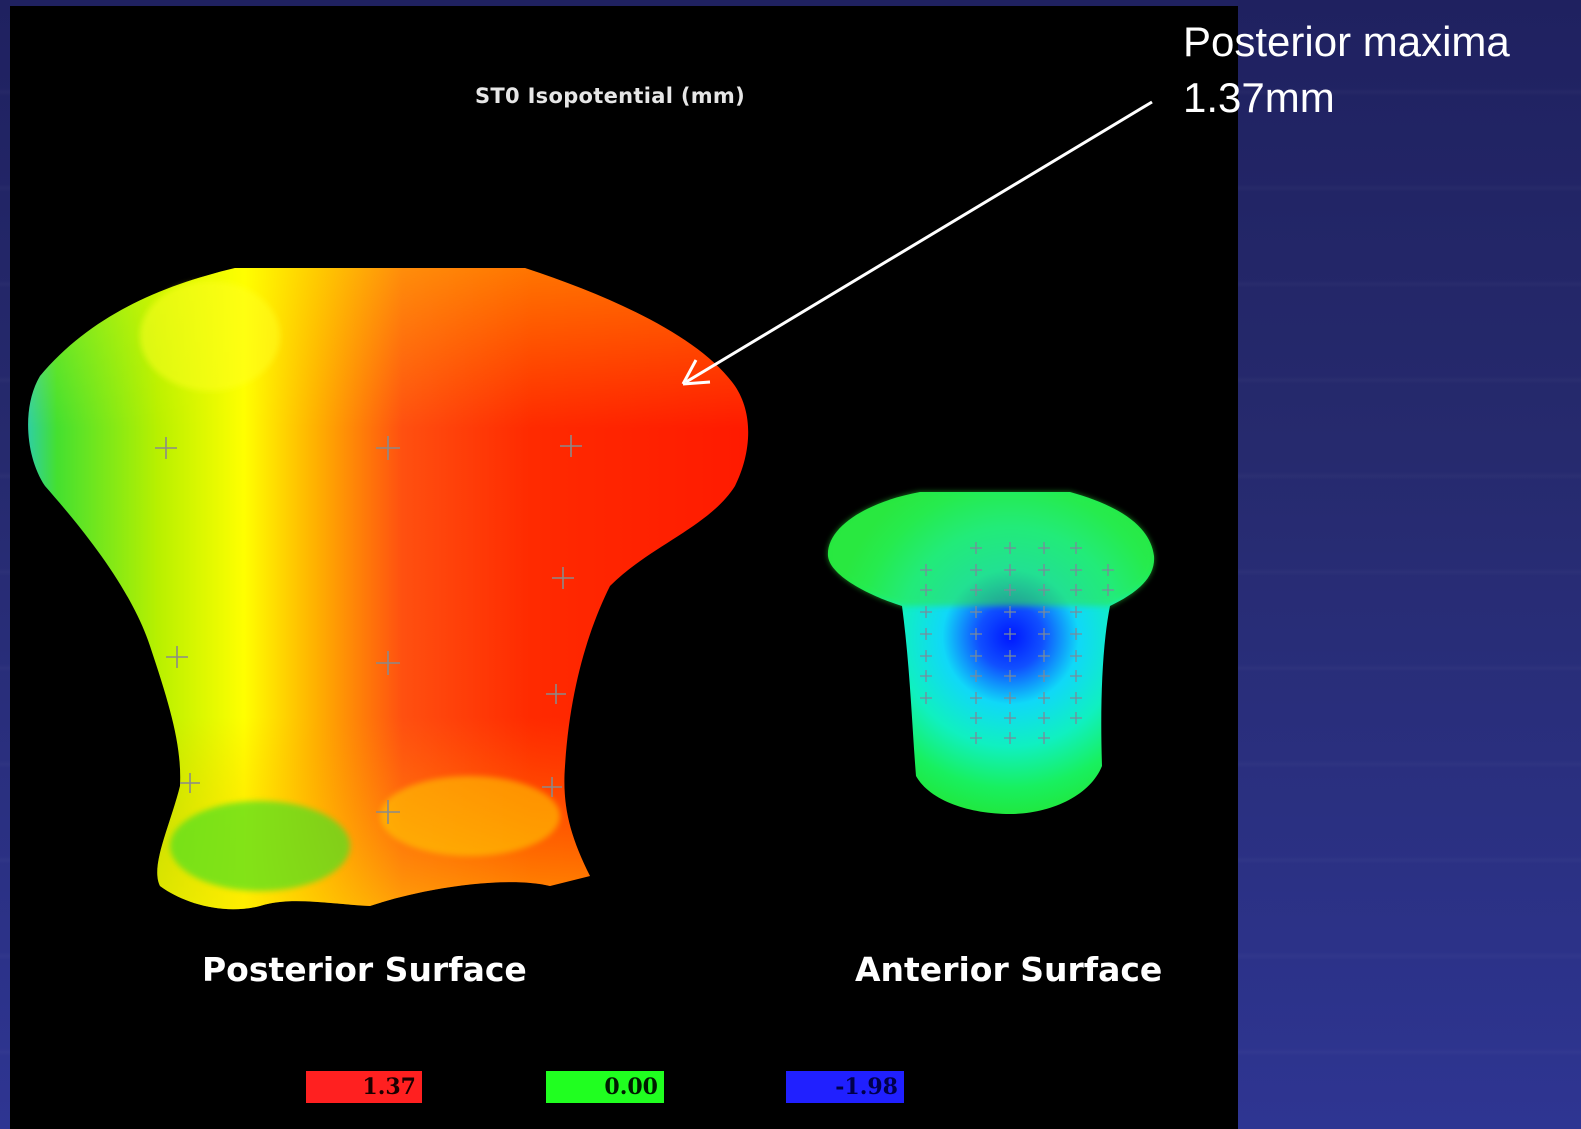 This screenshot has height=1129, width=1581. What do you see at coordinates (1346, 41) in the screenshot?
I see `callout-title: Posterior maxima` at bounding box center [1346, 41].